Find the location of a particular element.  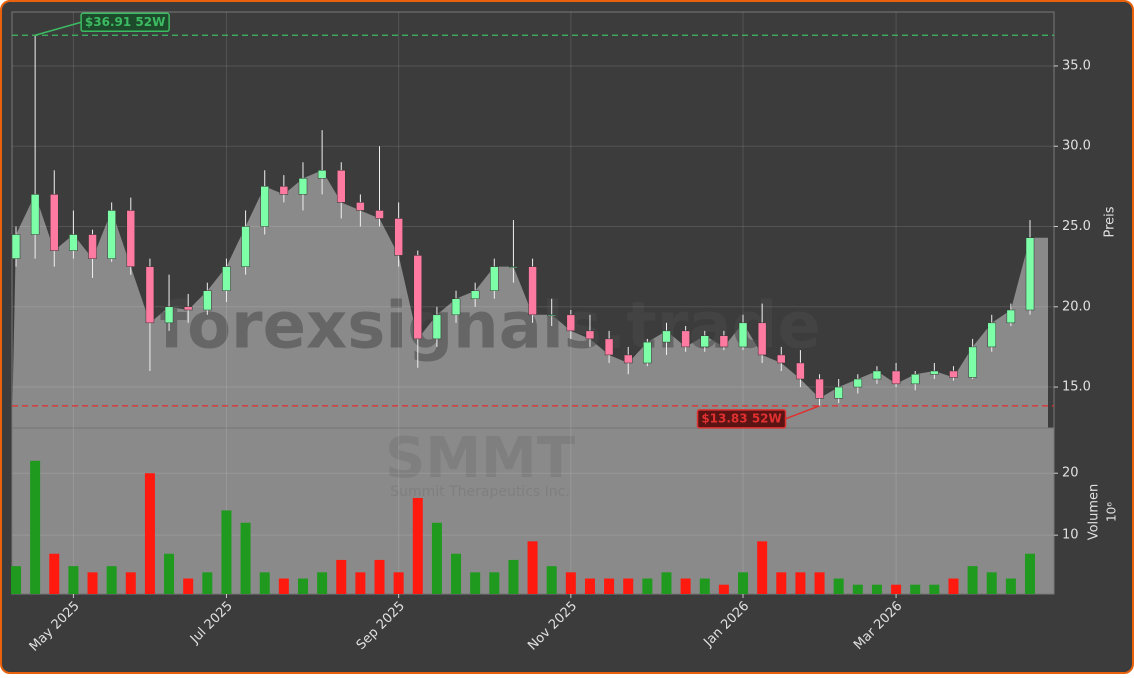

annotation-label: $13.83 52W is located at coordinates (741, 418).